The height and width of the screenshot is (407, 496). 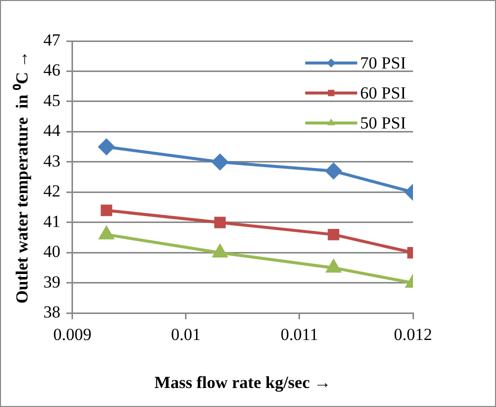 I want to click on x-axis-title: Mass flow rate kg/sec →, so click(x=242, y=382).